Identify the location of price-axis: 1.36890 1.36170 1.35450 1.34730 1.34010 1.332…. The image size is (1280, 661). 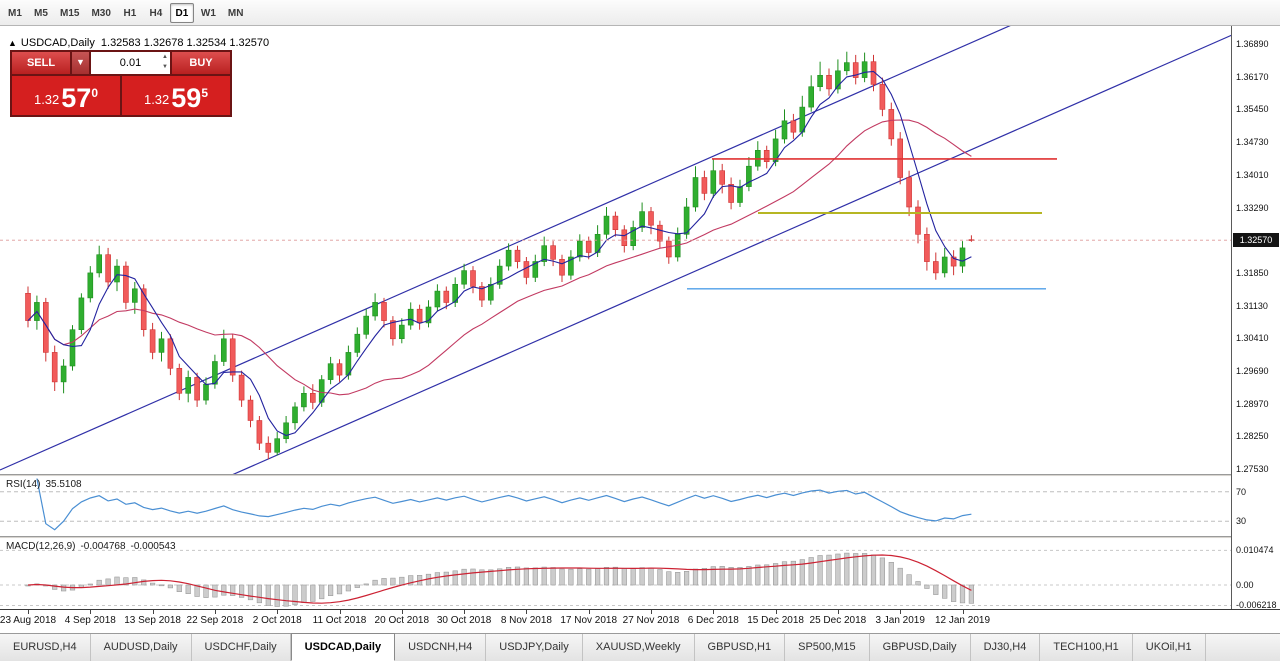
(1256, 318).